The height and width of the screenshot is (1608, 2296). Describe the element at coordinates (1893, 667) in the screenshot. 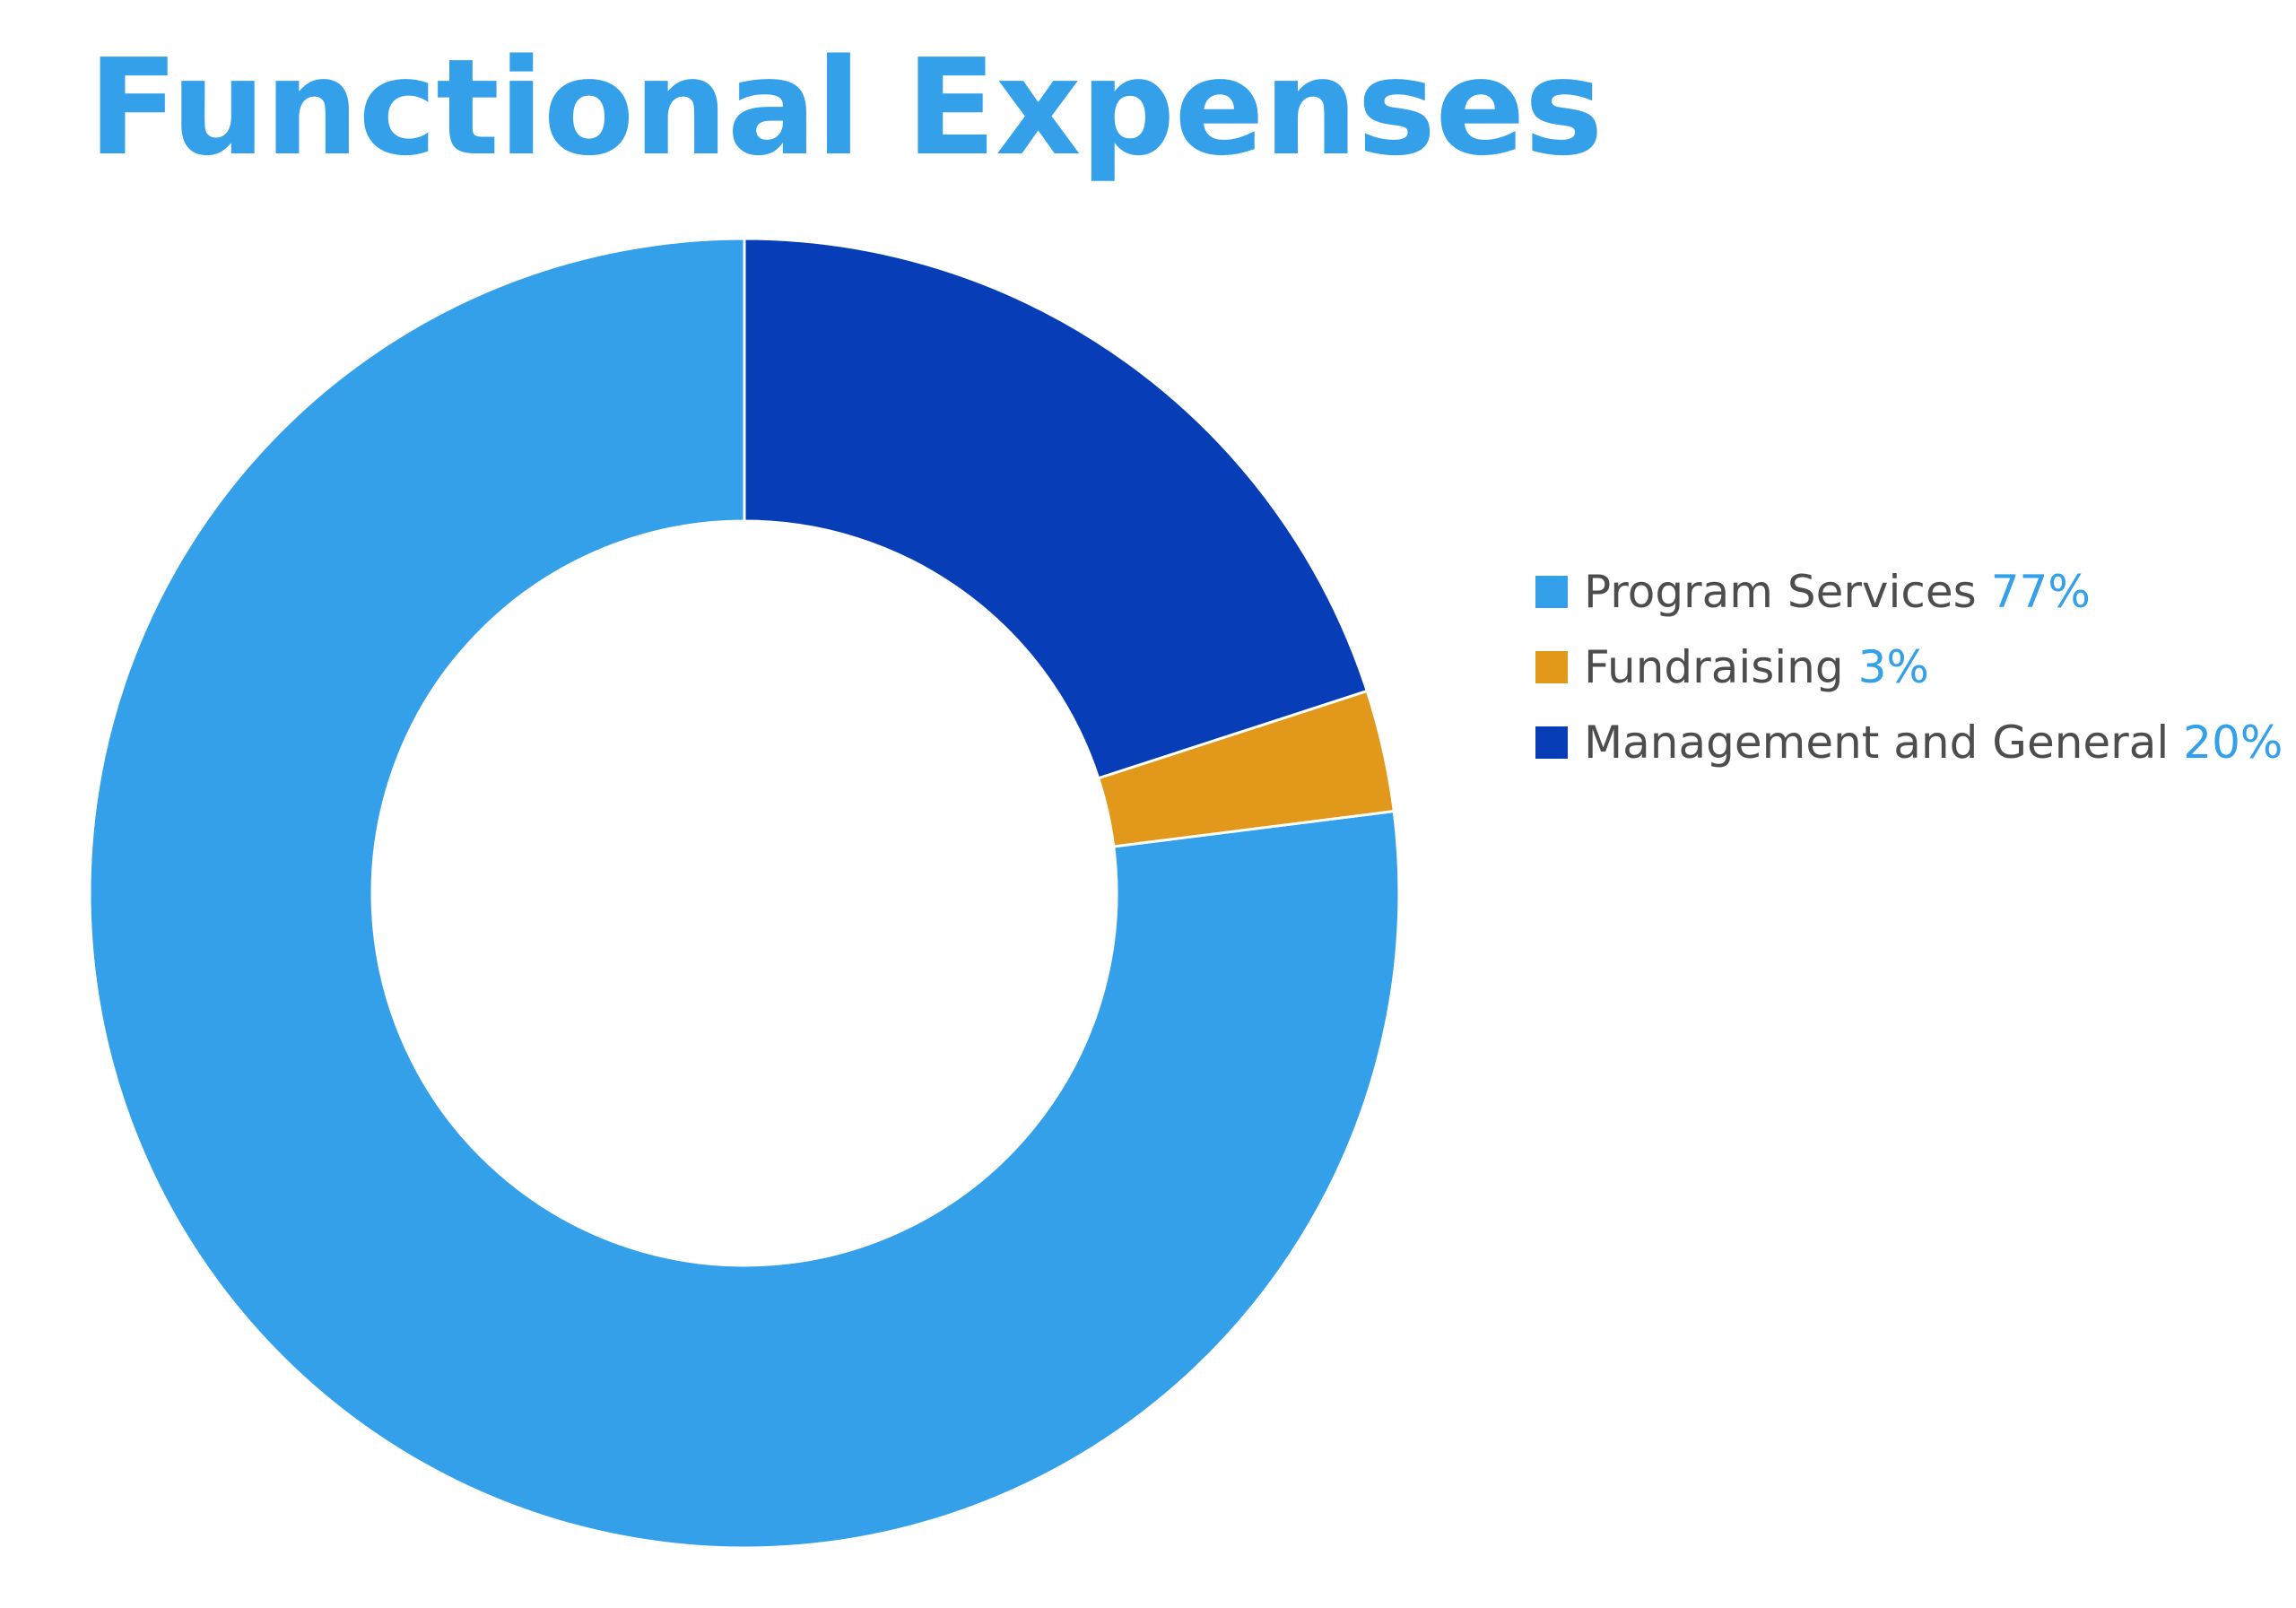

I see `legend-value: 3%` at that location.